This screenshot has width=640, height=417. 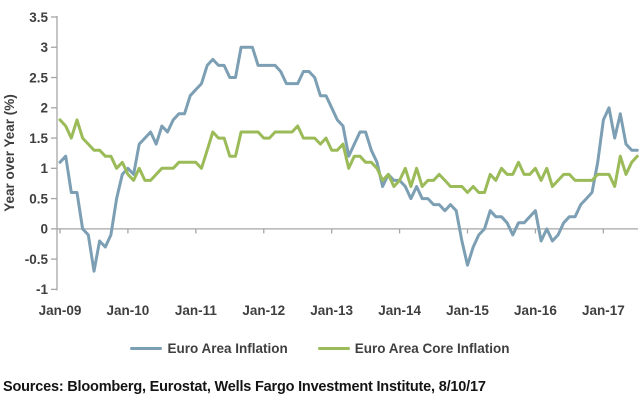 What do you see at coordinates (603, 310) in the screenshot?
I see `x-tick-label: Jan-17` at bounding box center [603, 310].